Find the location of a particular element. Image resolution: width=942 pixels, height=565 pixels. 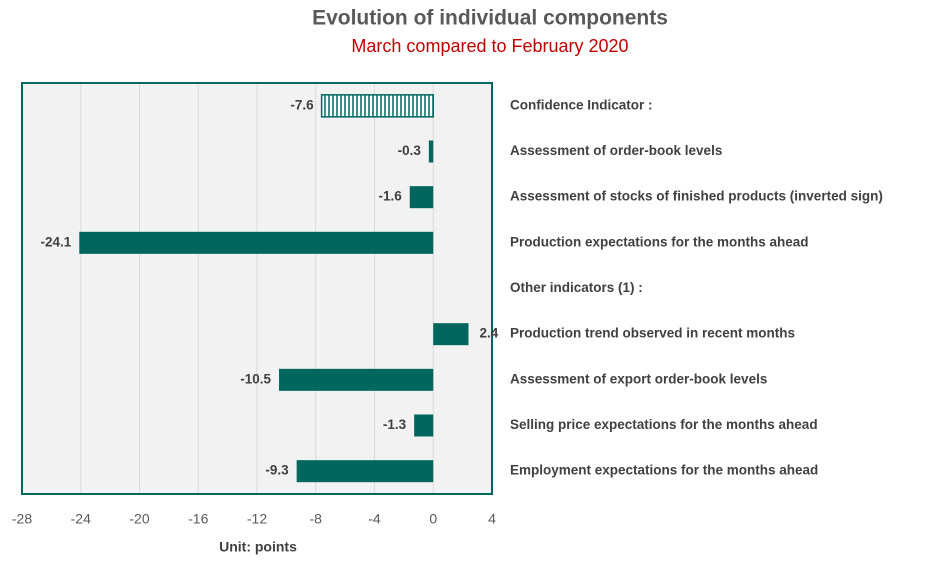

category-label: Confidence Indicator : is located at coordinates (581, 104).